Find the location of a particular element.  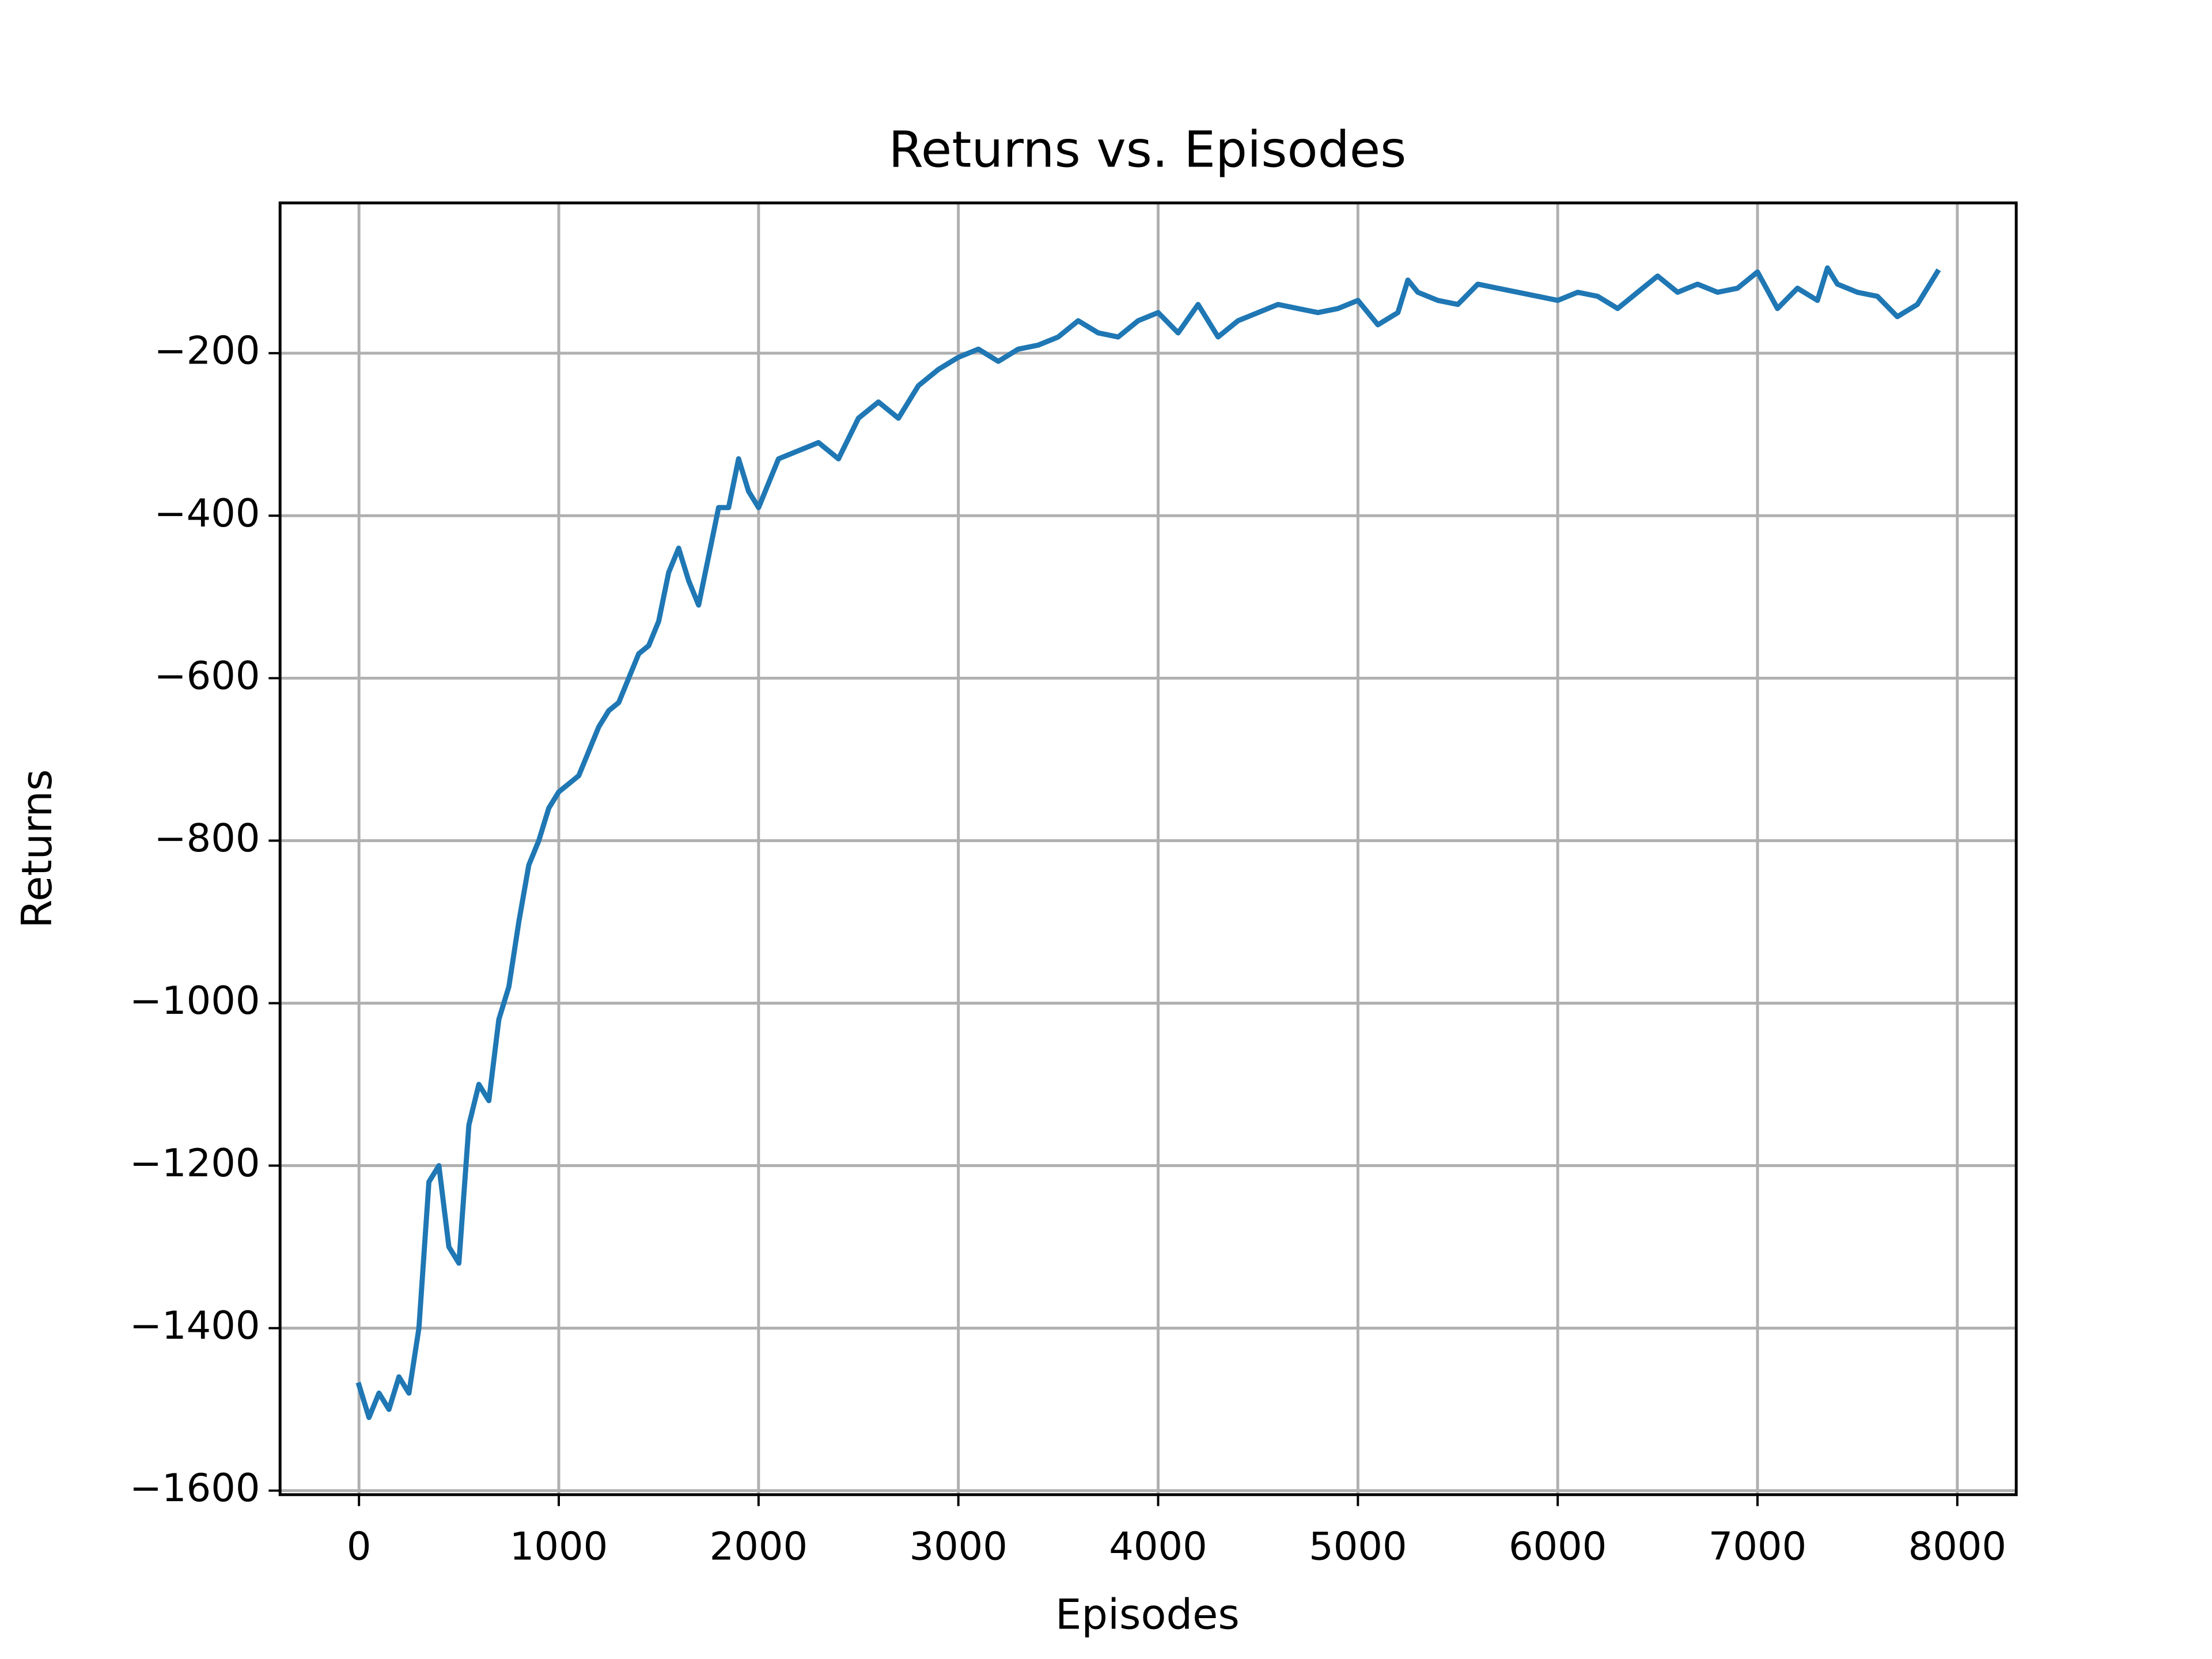

chart-title: Returns vs. Episodes is located at coordinates (1148, 149).